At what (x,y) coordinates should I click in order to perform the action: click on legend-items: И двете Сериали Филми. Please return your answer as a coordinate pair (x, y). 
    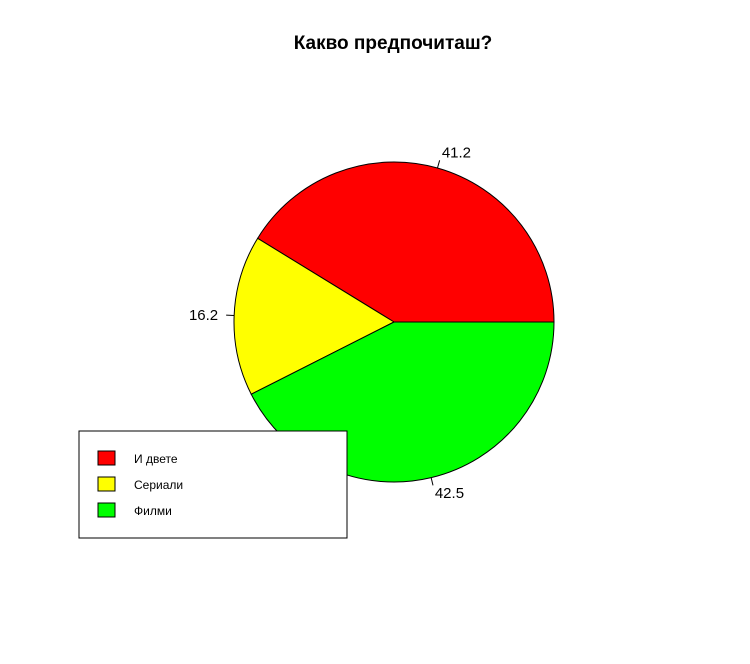
    Looking at the image, I should click on (140, 484).